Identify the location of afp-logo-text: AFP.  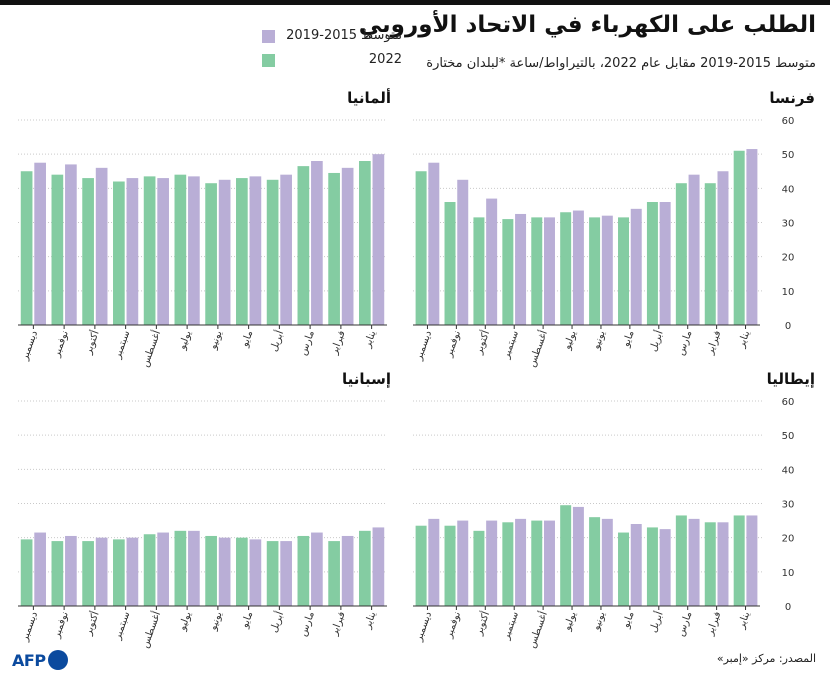
(29, 660).